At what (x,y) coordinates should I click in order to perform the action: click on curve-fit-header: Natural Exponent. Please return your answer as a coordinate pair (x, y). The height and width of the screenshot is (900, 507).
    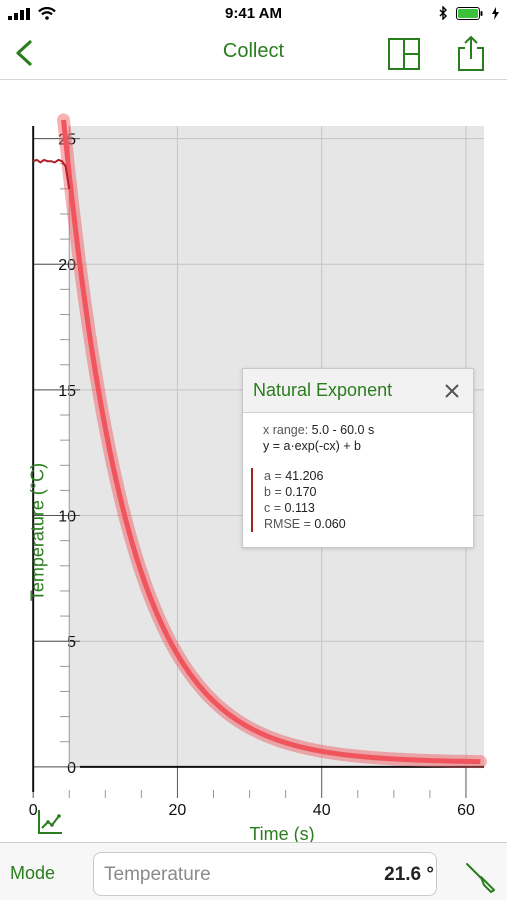
    Looking at the image, I should click on (358, 391).